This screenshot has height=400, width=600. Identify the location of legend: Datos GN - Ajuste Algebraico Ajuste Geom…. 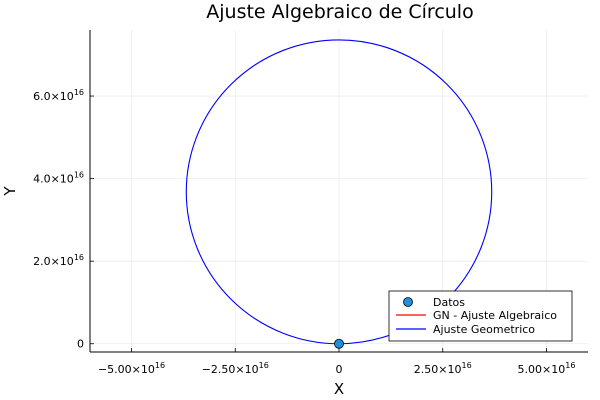
(480, 316).